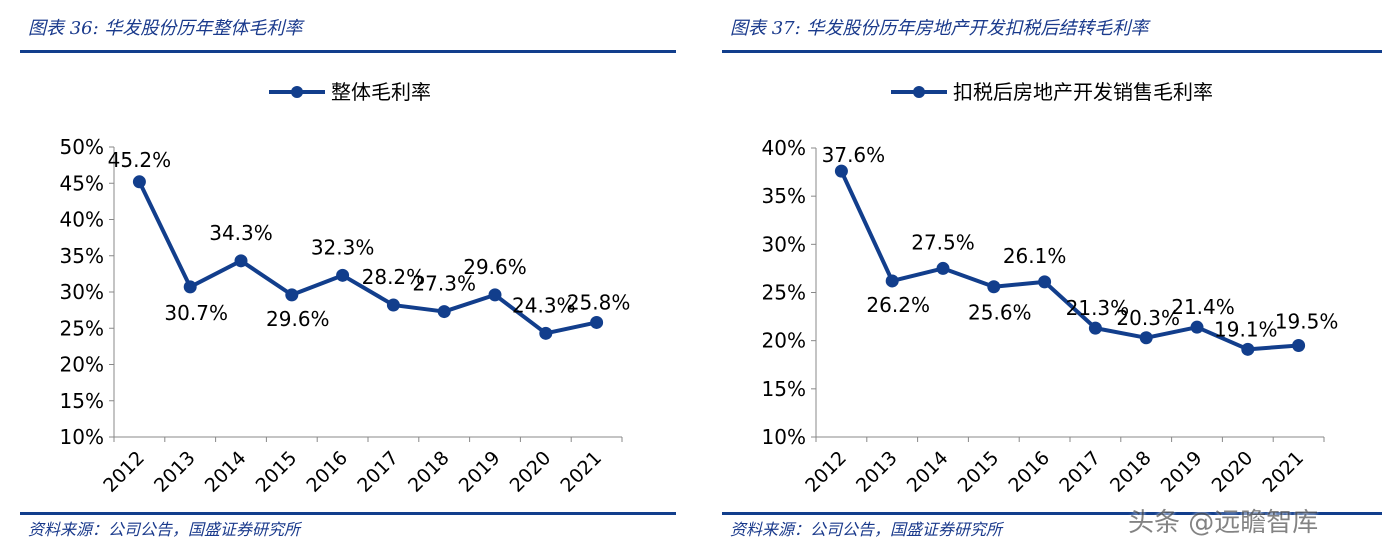  I want to click on data-label: 30.7%, so click(196, 313).